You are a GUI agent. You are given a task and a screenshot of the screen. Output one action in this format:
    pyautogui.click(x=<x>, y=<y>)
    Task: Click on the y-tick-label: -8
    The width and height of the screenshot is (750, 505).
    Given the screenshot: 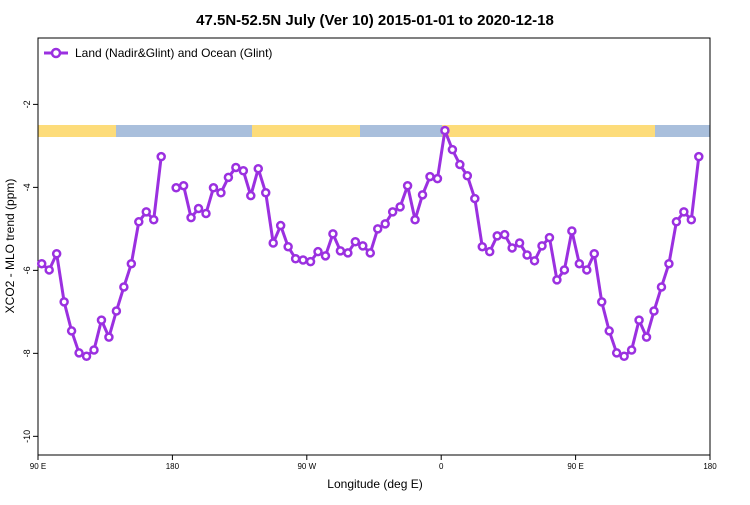 What is the action you would take?
    pyautogui.click(x=27, y=353)
    